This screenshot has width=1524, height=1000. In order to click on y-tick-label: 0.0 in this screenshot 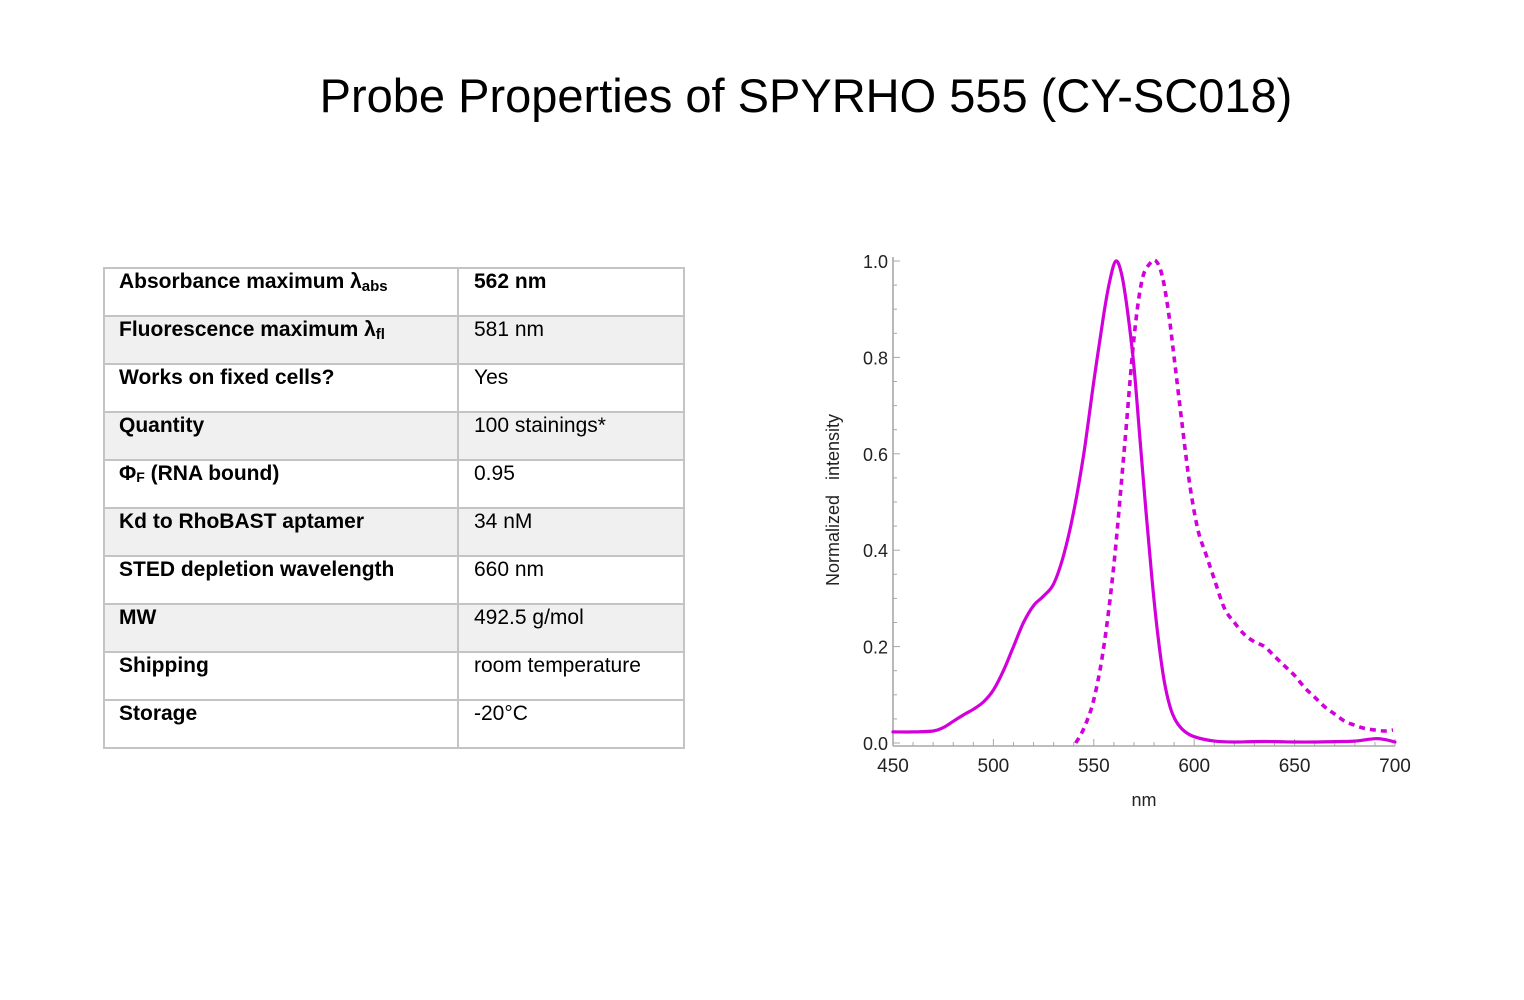, I will do `click(875, 744)`.